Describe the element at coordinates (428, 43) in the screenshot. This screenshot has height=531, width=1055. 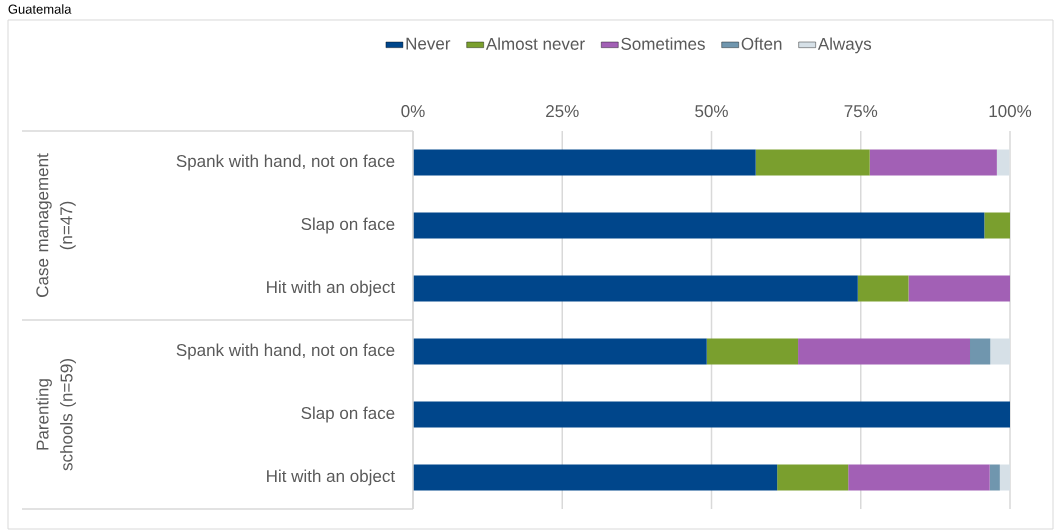
I see `legend-label: Never` at that location.